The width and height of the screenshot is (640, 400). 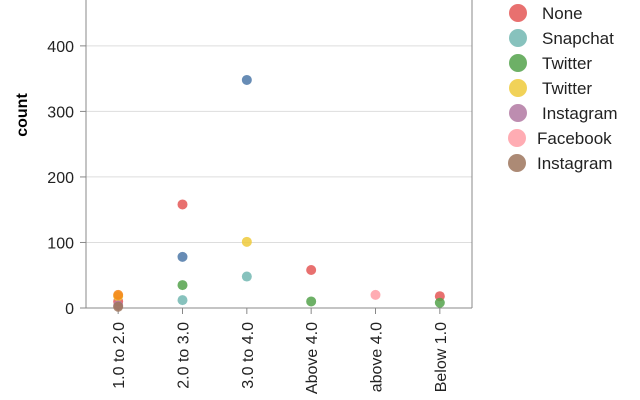 I want to click on legend-label: None, so click(x=562, y=13).